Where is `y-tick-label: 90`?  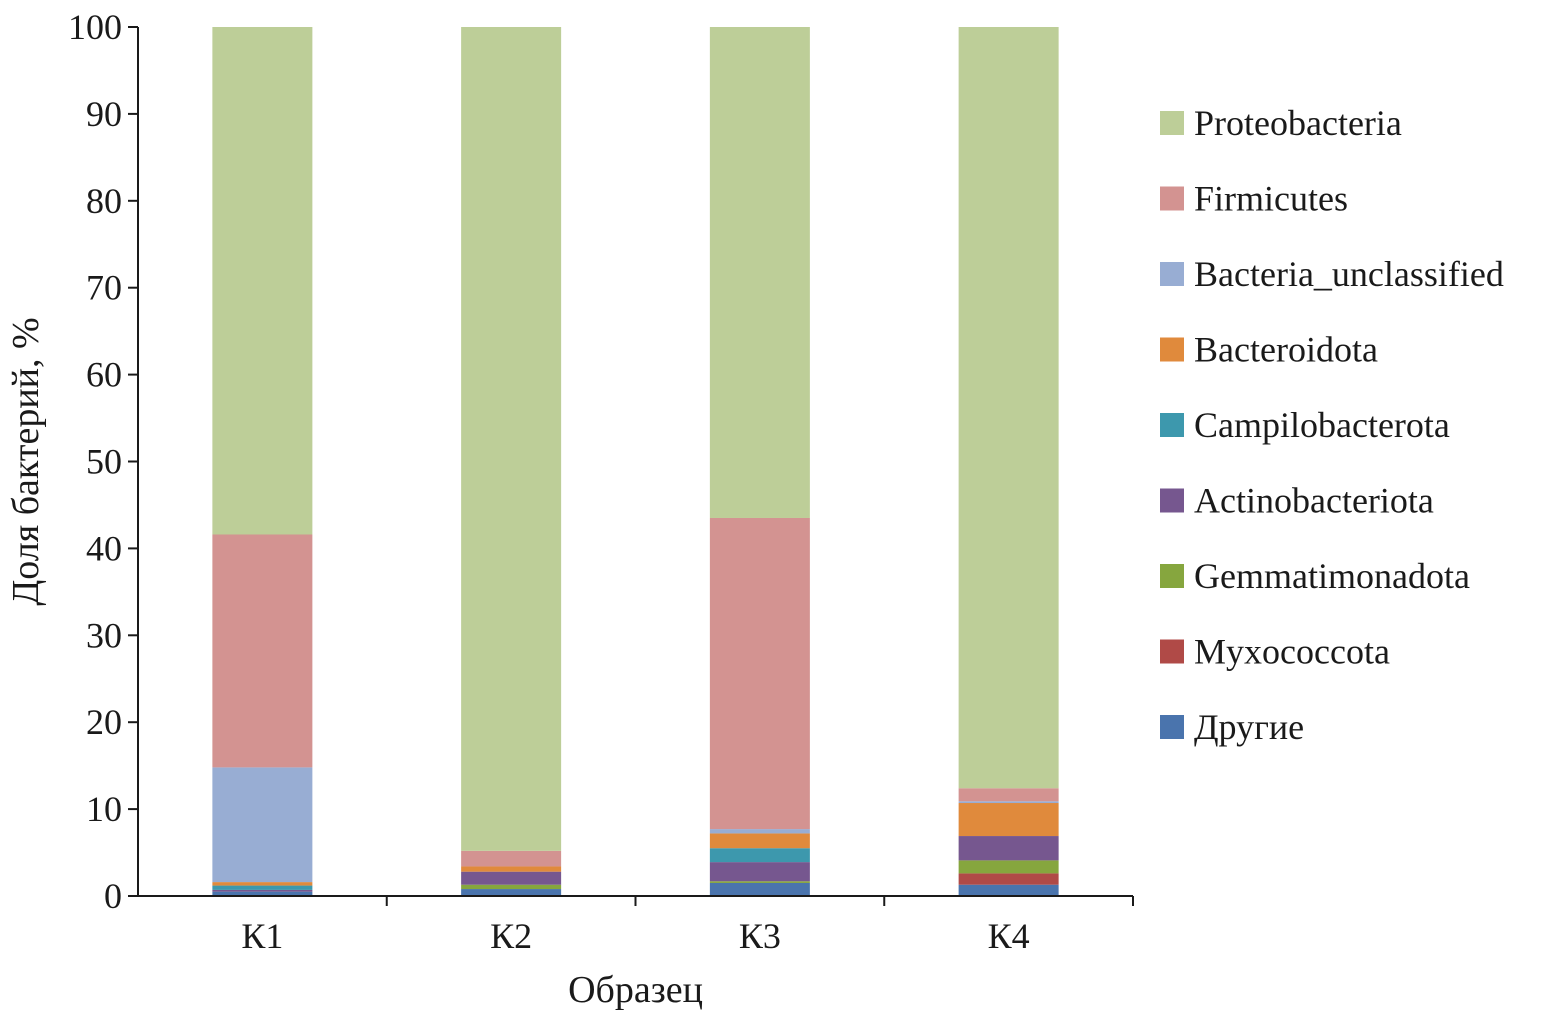 y-tick-label: 90 is located at coordinates (104, 114).